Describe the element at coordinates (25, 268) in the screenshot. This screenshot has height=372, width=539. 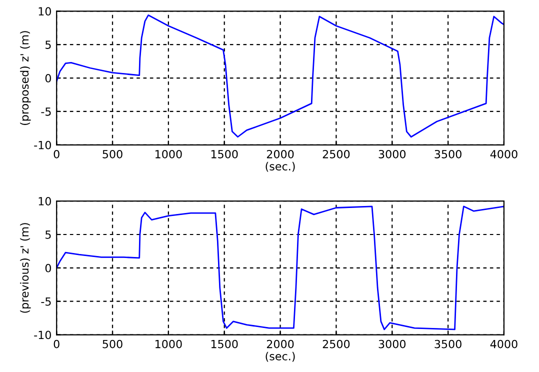
I see `y-axis-title: (previous) z' (m)` at that location.